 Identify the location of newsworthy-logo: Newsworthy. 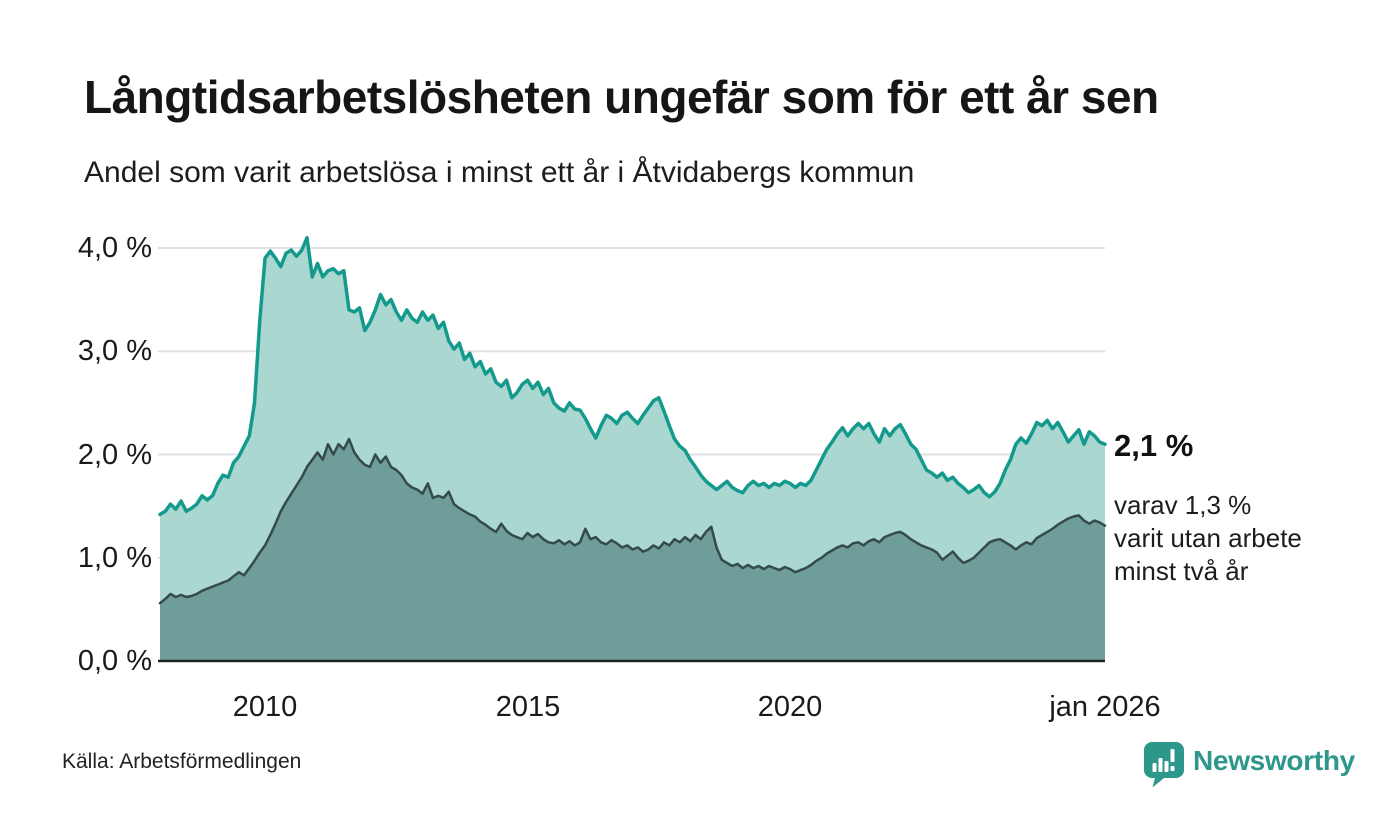
(1249, 765).